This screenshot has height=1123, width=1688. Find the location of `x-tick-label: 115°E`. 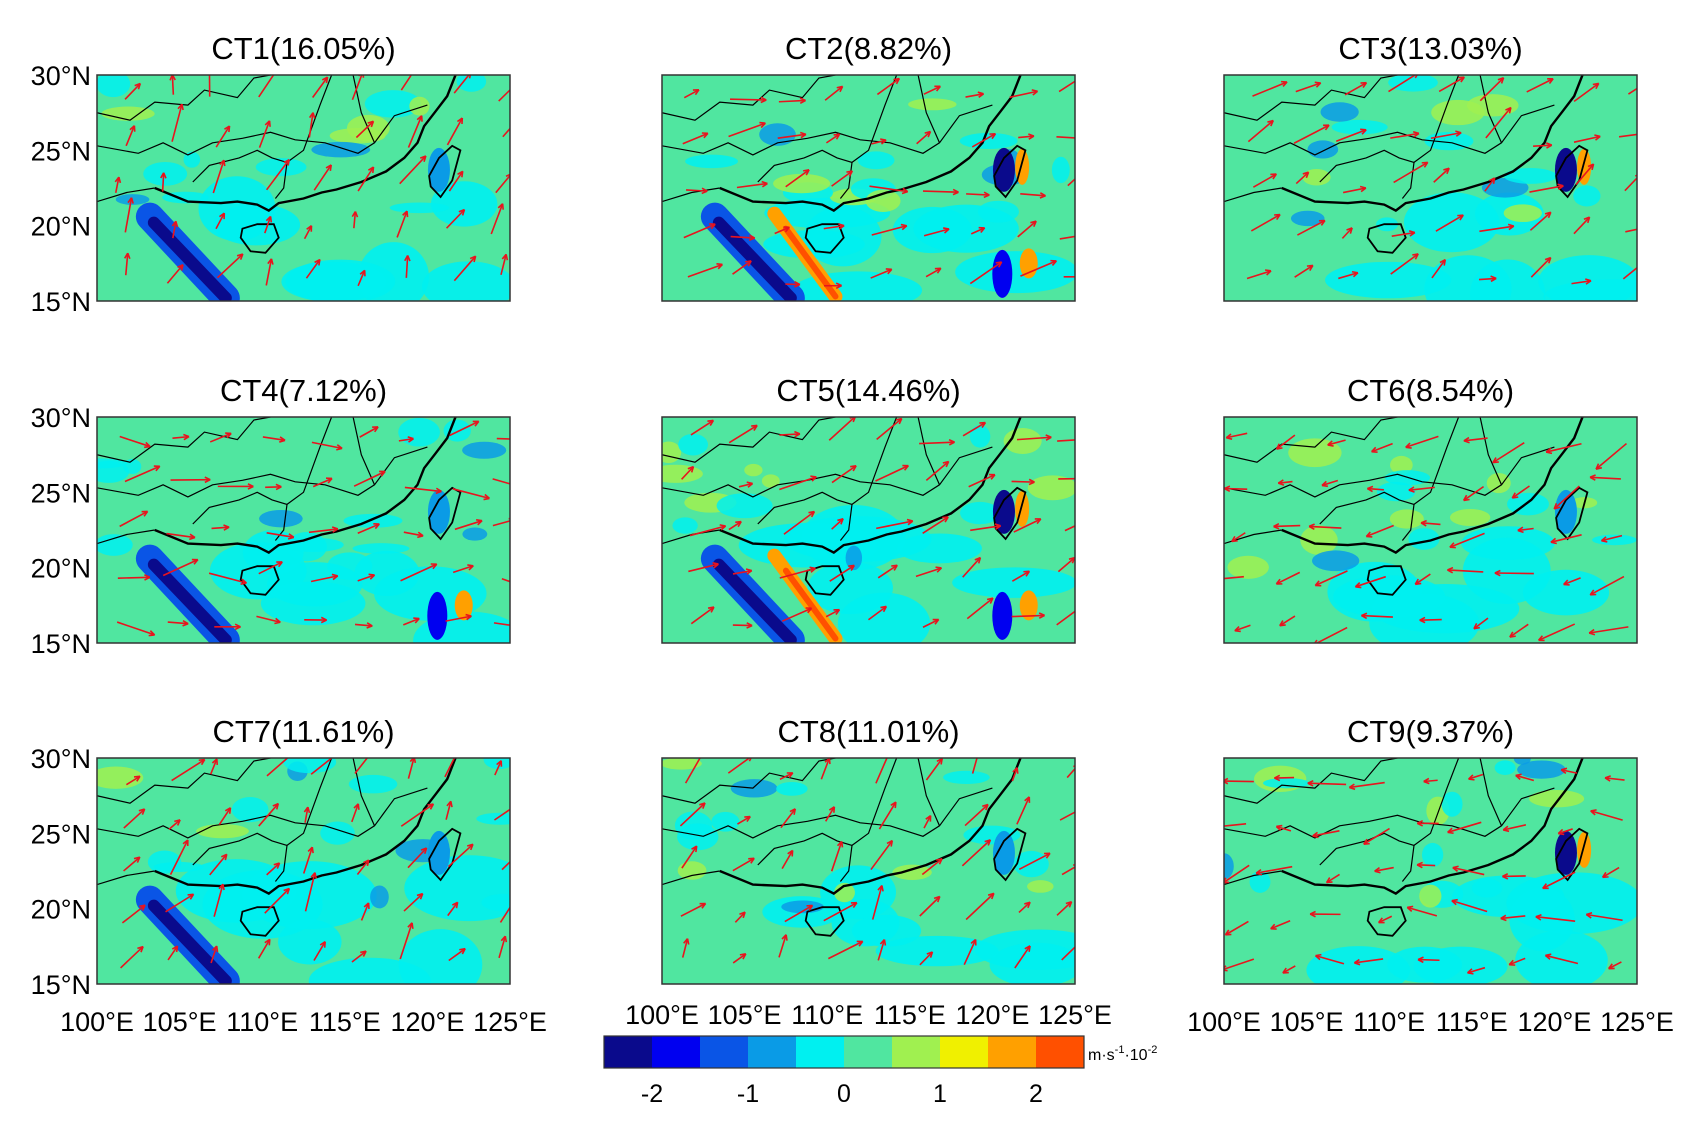

x-tick-label: 115°E is located at coordinates (1472, 1022).